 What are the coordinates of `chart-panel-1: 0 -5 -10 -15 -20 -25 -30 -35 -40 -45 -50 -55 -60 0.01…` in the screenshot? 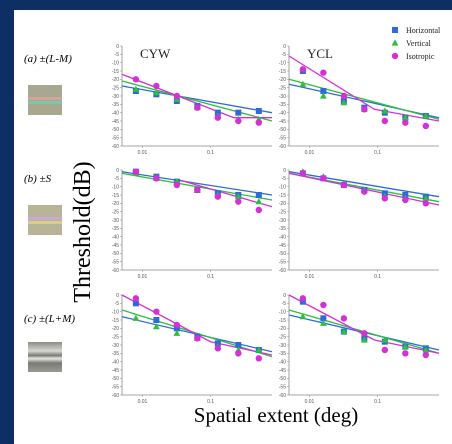 It's located at (359, 100).